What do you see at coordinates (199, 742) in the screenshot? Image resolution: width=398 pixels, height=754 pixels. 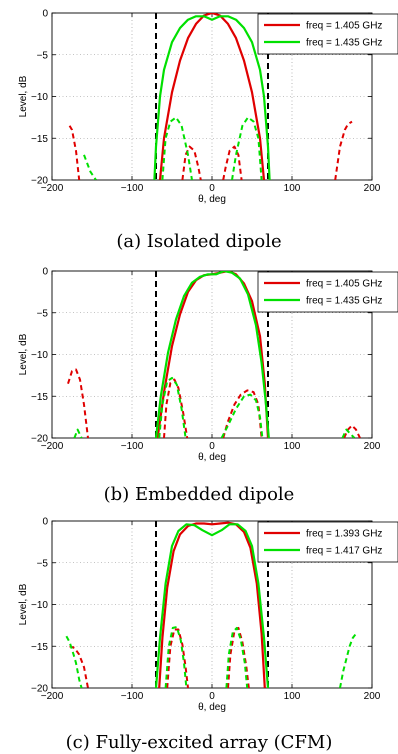 I see `figure-caption: (c) Fully-excited array (CFM)` at bounding box center [199, 742].